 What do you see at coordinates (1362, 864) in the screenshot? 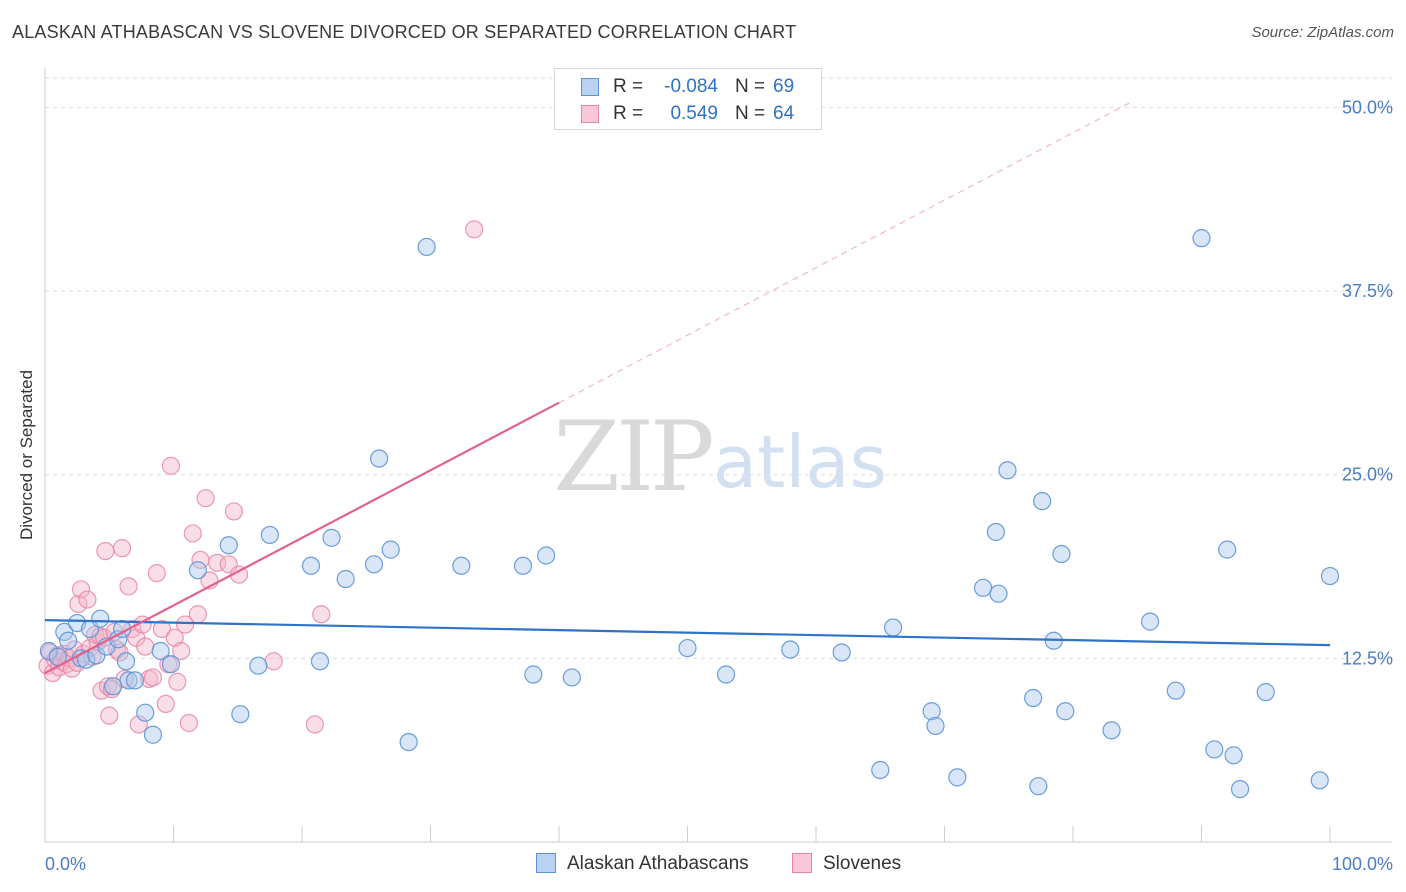
I see `x-tick-label: 100.0%` at bounding box center [1362, 864].